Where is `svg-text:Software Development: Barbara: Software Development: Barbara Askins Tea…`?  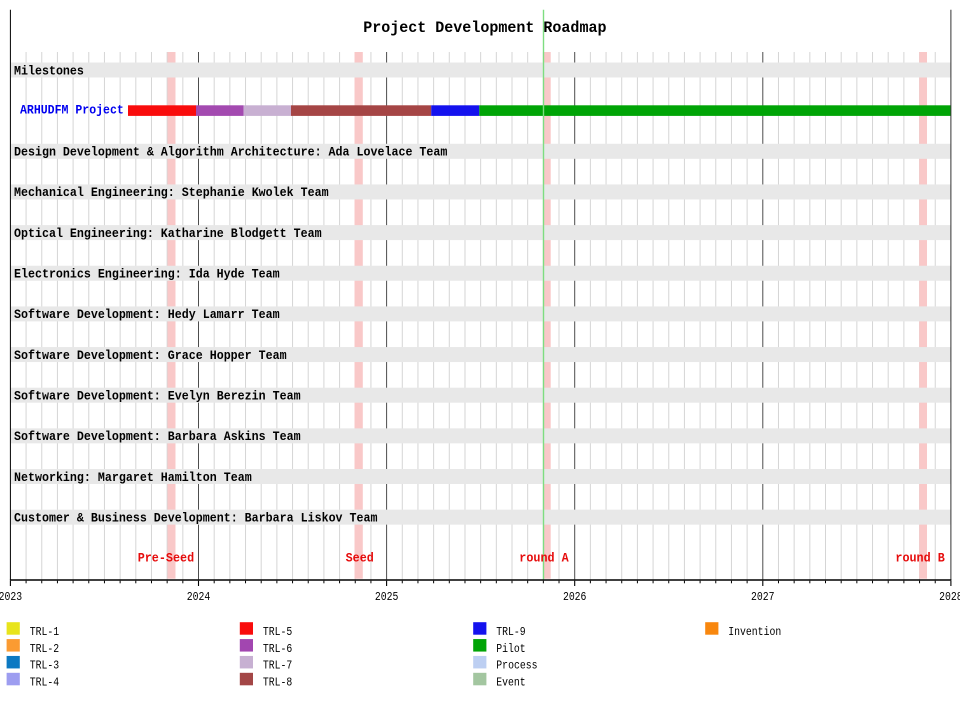
svg-text:Software Development: Barbara: Software Development: Barbara Askins Tea… is located at coordinates (157, 436).